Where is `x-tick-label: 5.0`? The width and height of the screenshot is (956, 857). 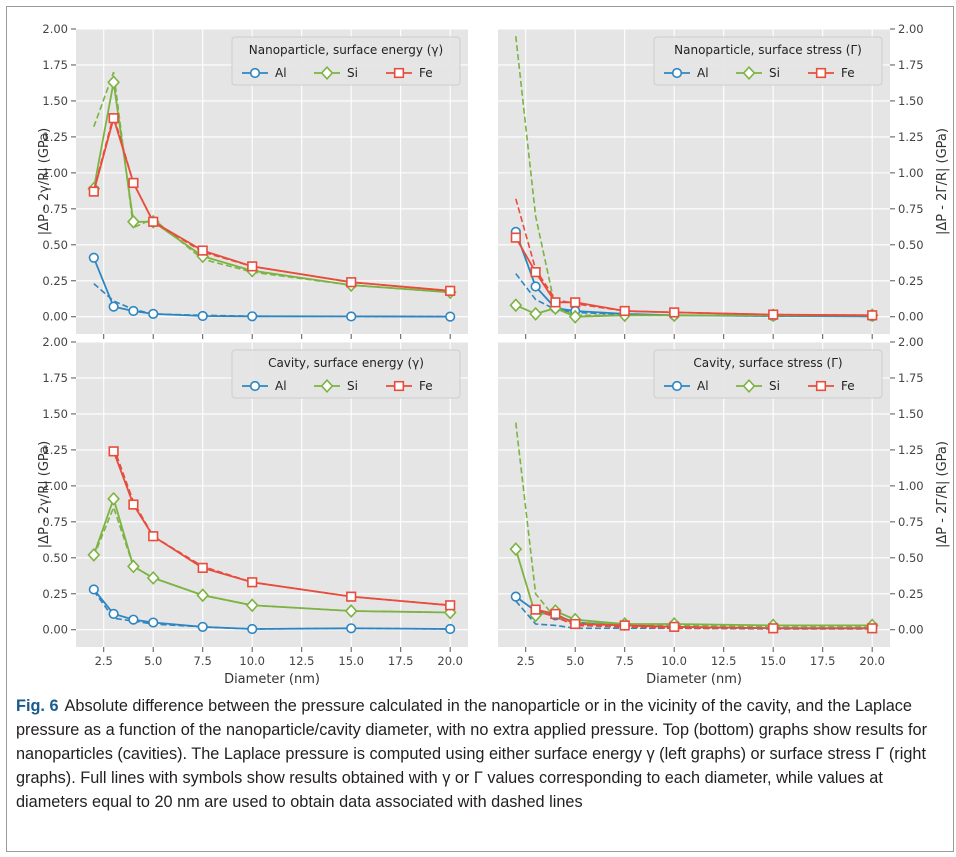
x-tick-label: 5.0 is located at coordinates (153, 661).